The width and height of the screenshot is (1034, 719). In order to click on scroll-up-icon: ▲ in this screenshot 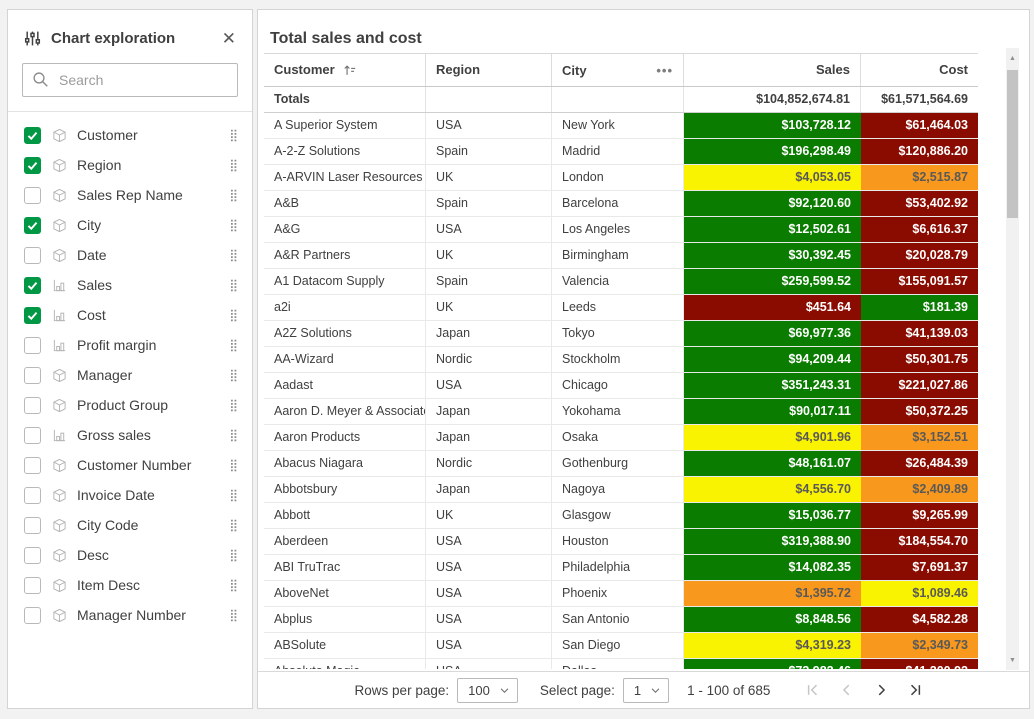, I will do `click(1012, 58)`.